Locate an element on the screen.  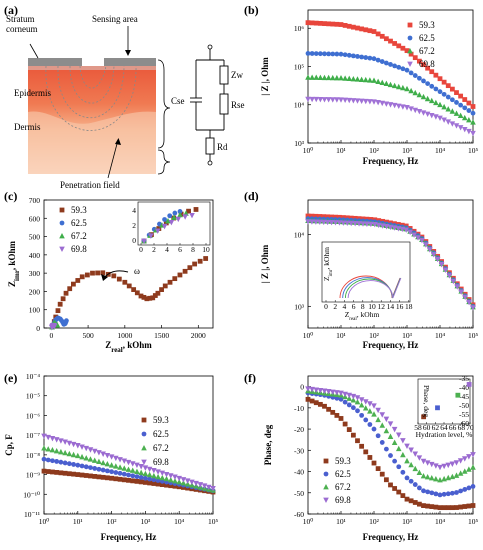
y-axis-label: | Z |, Ohm is located at coordinates (265, 263).